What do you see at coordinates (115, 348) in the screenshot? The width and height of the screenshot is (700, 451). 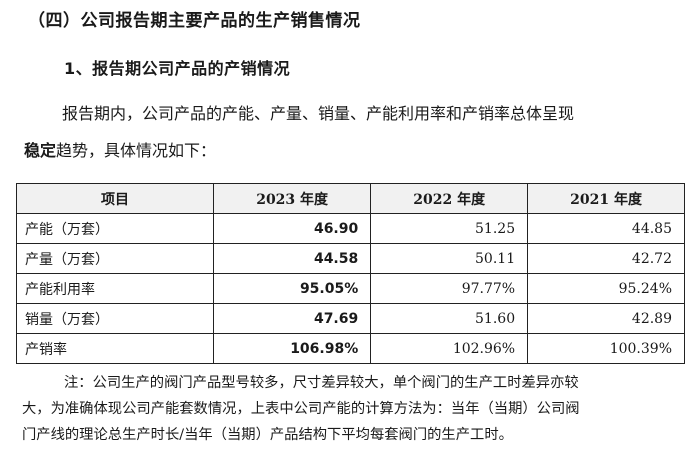 I see `row-label: 产销率` at bounding box center [115, 348].